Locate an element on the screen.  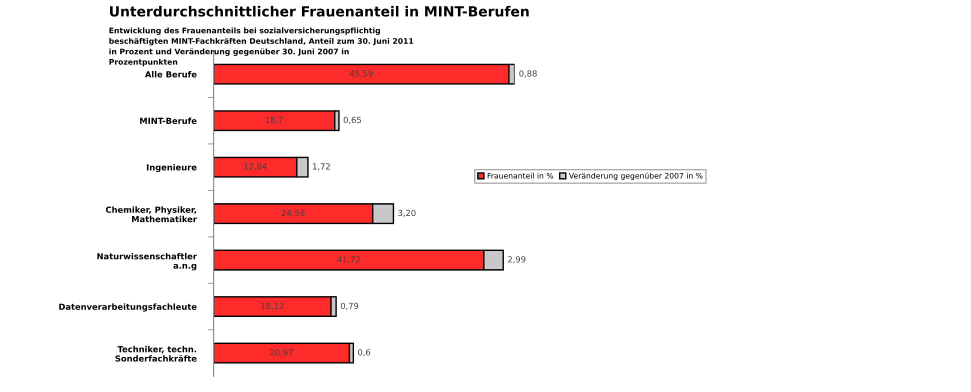
data-label: 1,72 is located at coordinates (321, 166).